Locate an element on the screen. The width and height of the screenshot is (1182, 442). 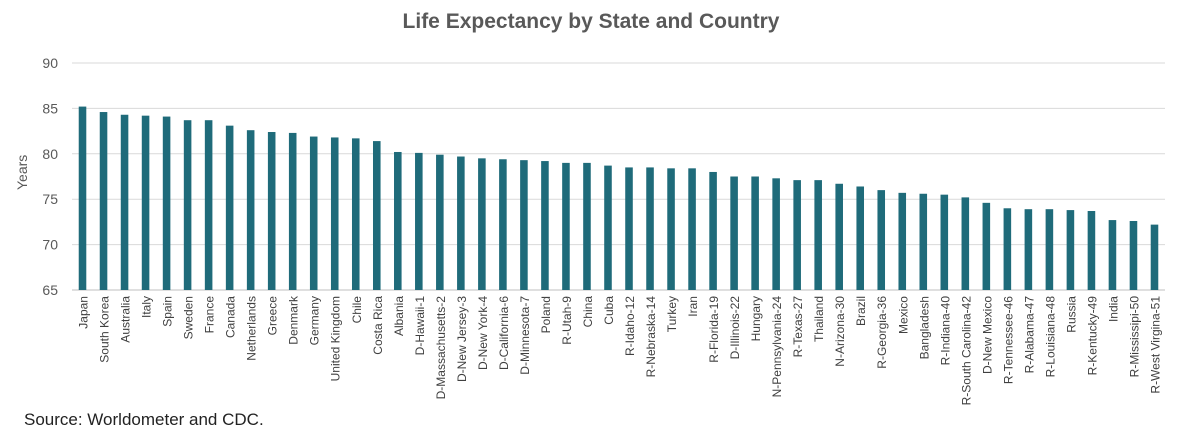
x-tick-label: D-New Mexico is located at coordinates (987, 335).